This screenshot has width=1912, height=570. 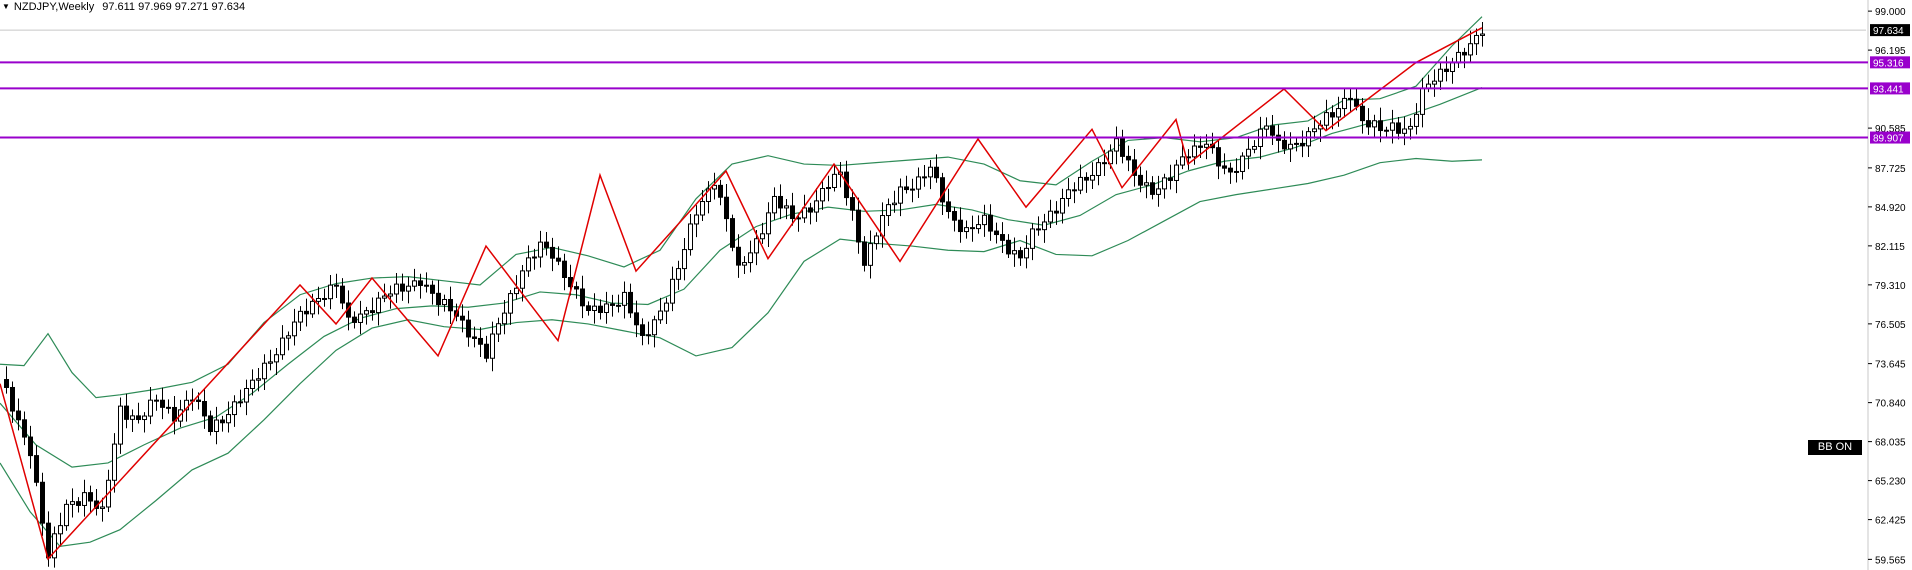 I want to click on horizontal-levels, so click(x=934, y=100).